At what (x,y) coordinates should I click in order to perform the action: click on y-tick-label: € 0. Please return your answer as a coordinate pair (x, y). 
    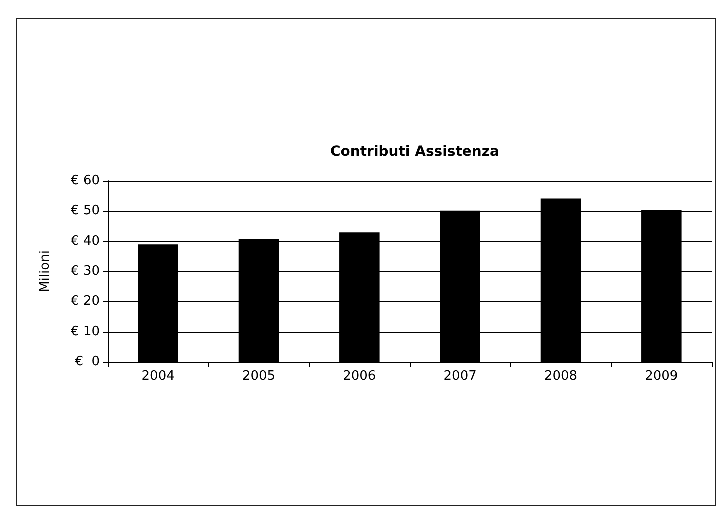
    Looking at the image, I should click on (87, 362).